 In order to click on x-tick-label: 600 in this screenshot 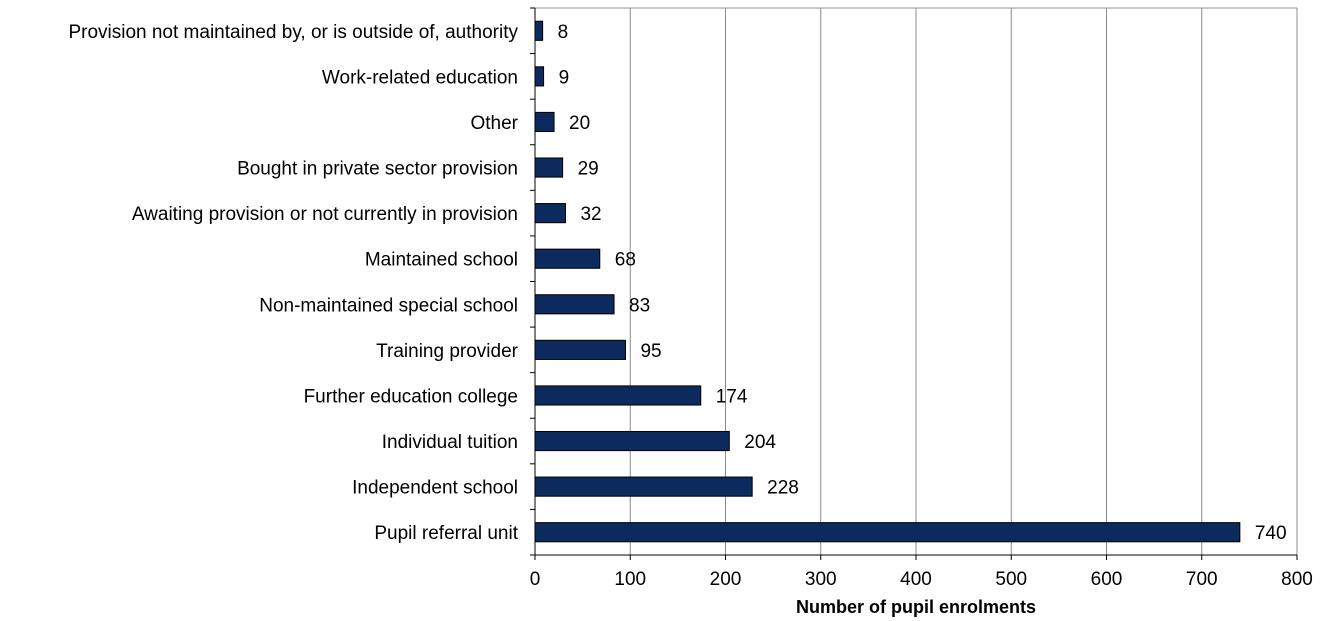, I will do `click(1107, 579)`.